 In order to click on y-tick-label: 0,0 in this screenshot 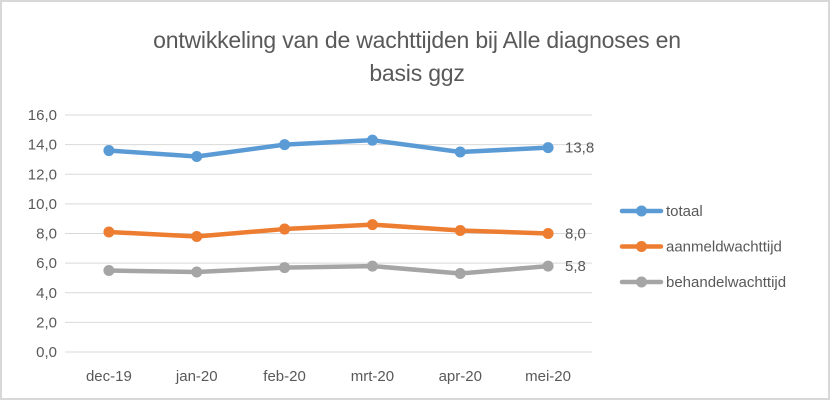, I will do `click(46, 352)`.